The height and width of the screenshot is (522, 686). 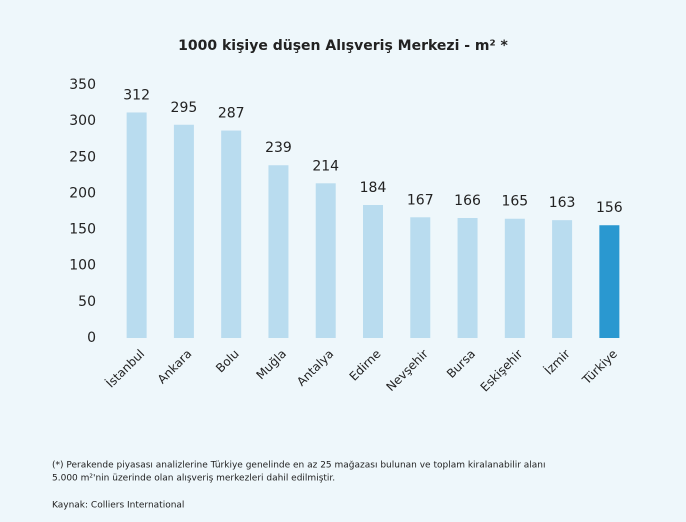 What do you see at coordinates (91, 338) in the screenshot?
I see `y-tick-label: 0` at bounding box center [91, 338].